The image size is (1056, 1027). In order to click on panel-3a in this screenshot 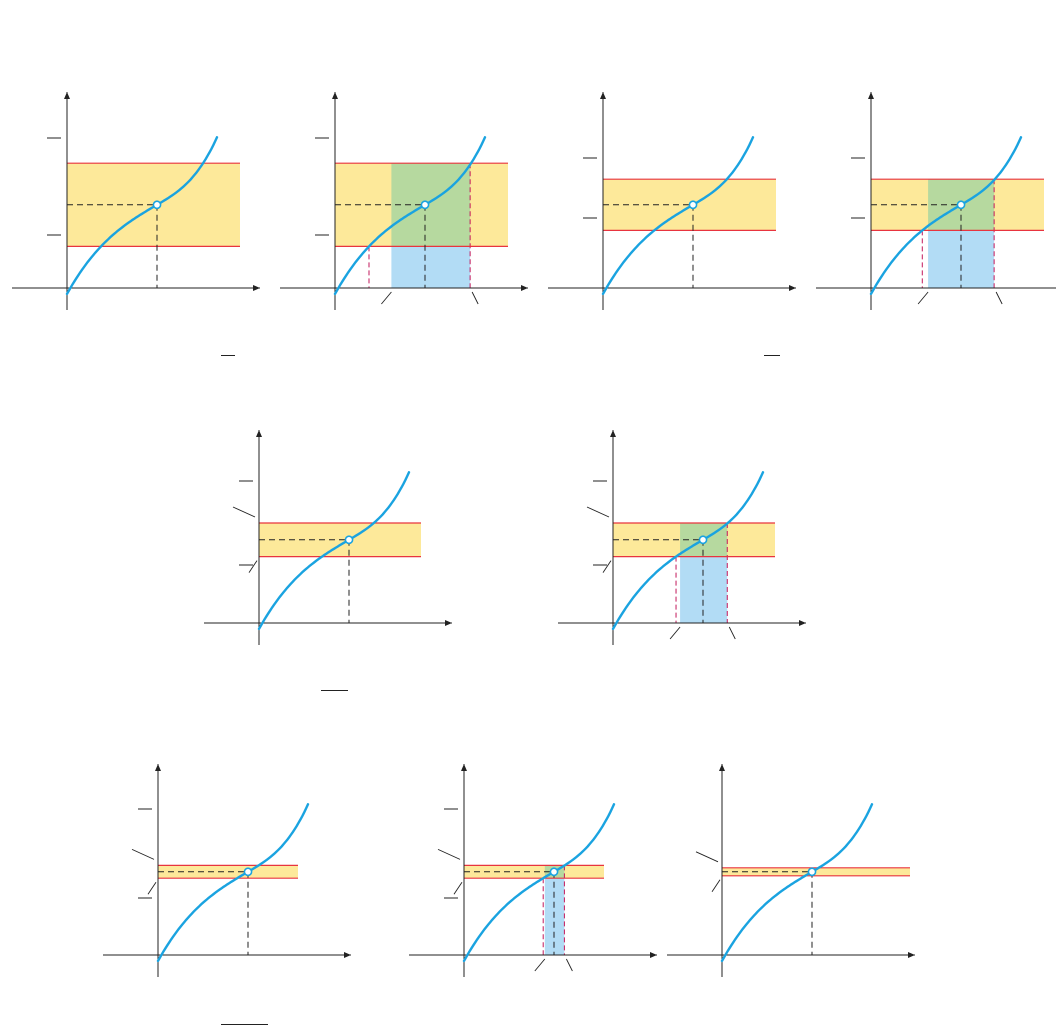, I will do `click(227, 870)`.